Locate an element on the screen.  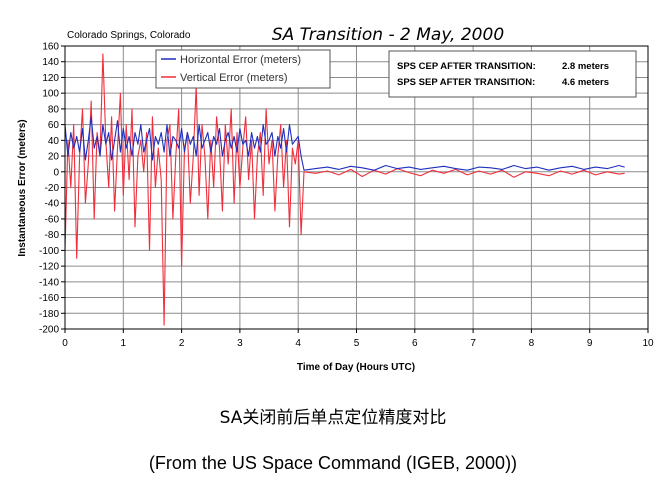
x-tick-label: 5 is located at coordinates (357, 343).